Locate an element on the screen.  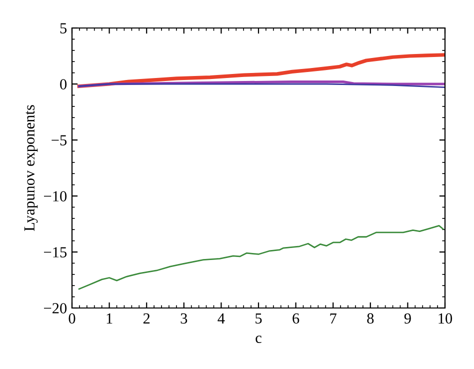
x-tick-label: 9 is located at coordinates (407, 318).